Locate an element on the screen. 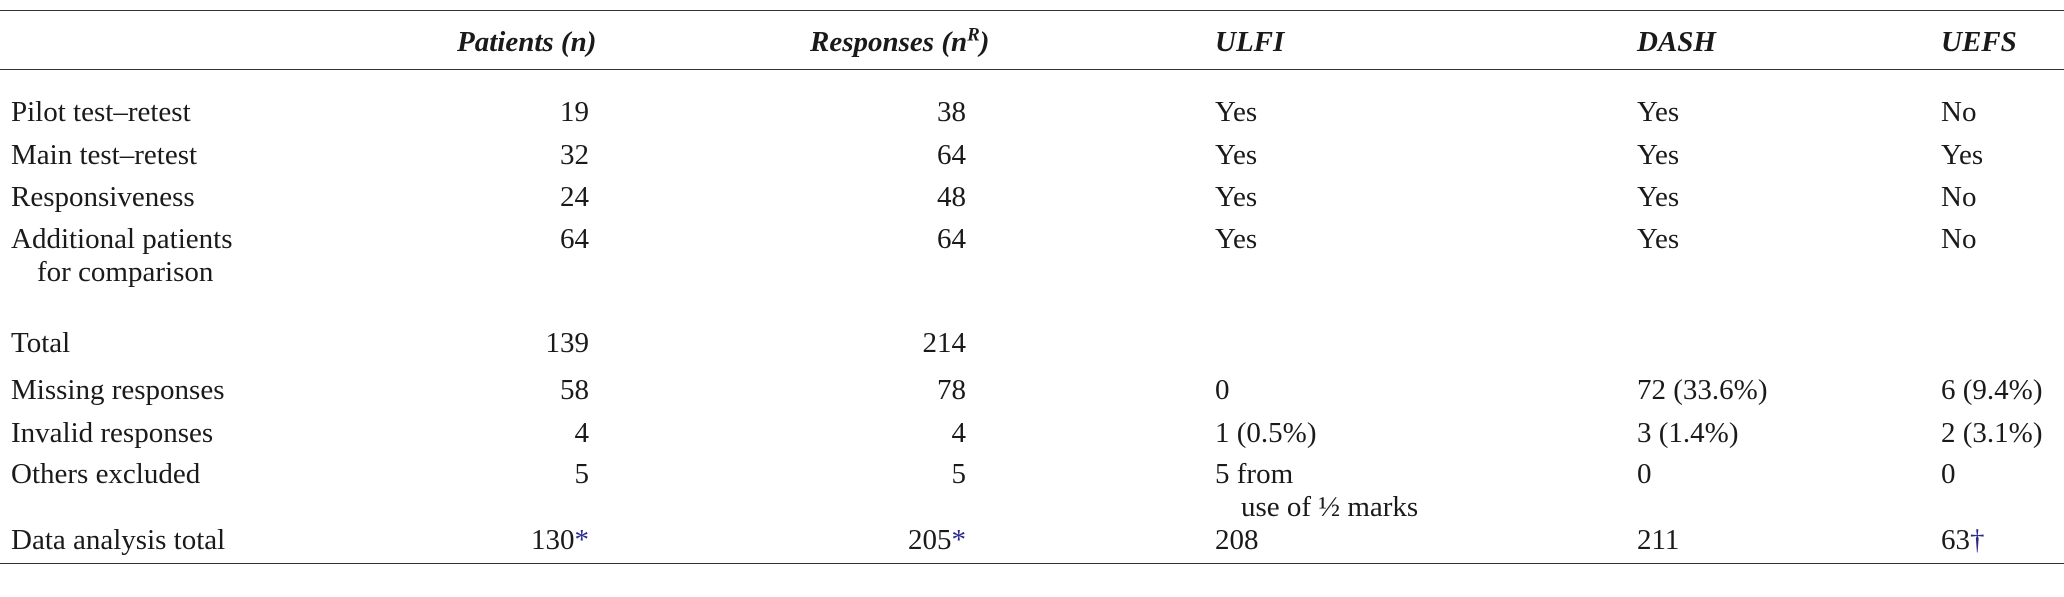 Image resolution: width=2064 pixels, height=597 pixels. table-cell: 6 (9.4%) is located at coordinates (1991, 390).